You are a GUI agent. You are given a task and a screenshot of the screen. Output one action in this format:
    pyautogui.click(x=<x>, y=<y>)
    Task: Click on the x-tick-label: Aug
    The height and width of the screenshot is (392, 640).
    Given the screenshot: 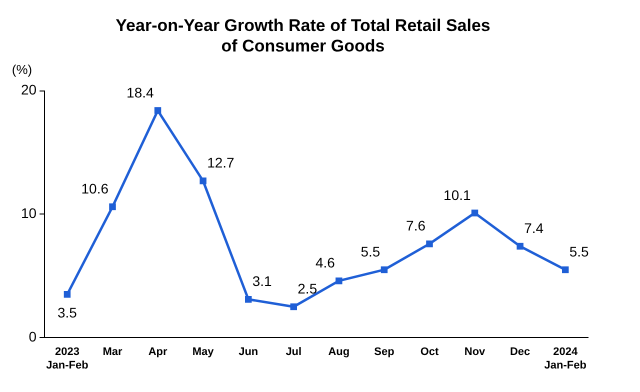 What is the action you would take?
    pyautogui.click(x=339, y=352)
    